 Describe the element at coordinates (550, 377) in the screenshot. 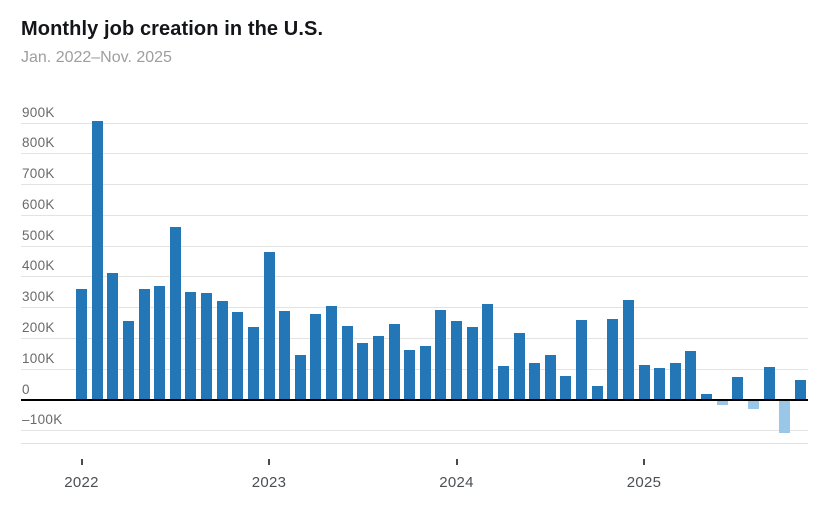

I see `bar-jul-2024` at that location.